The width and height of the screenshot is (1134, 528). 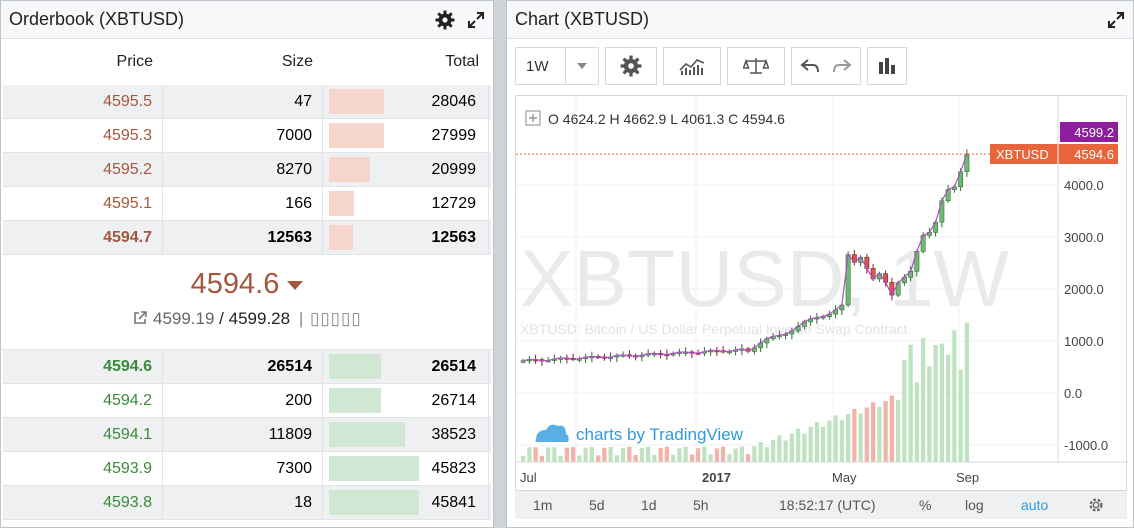 I want to click on index-price: 4599.28, so click(x=259, y=318).